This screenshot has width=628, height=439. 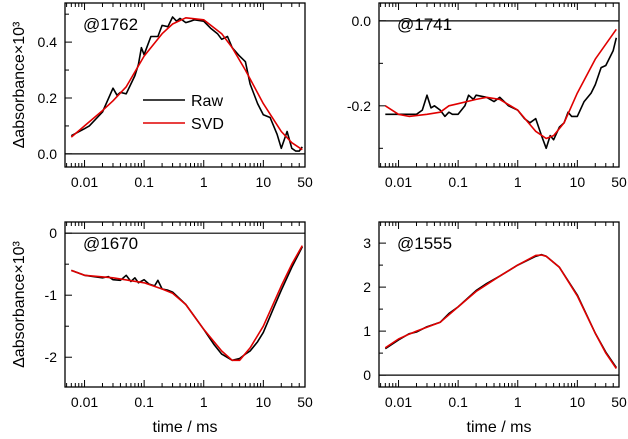 I want to click on y-tick-label: 3, so click(x=367, y=243).